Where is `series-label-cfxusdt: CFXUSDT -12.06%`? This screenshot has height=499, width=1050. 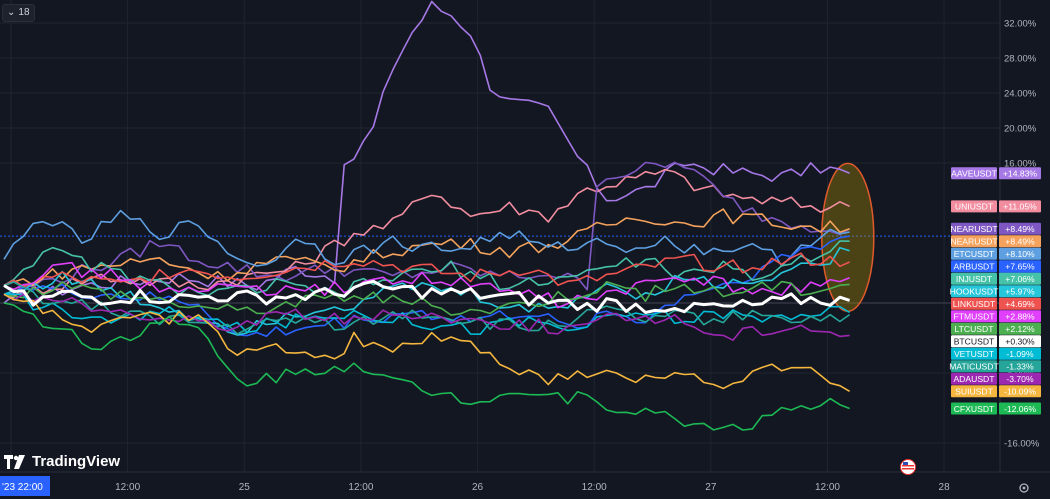
series-label-cfxusdt: CFXUSDT -12.06% is located at coordinates (996, 408).